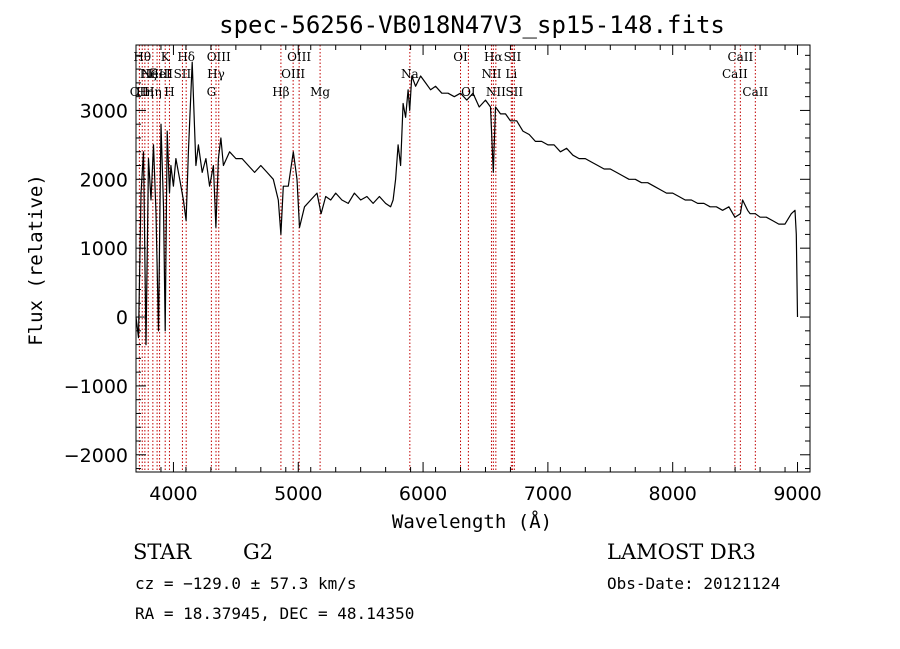 The image size is (900, 649). What do you see at coordinates (797, 494) in the screenshot?
I see `x-tick-label: 9000` at bounding box center [797, 494].